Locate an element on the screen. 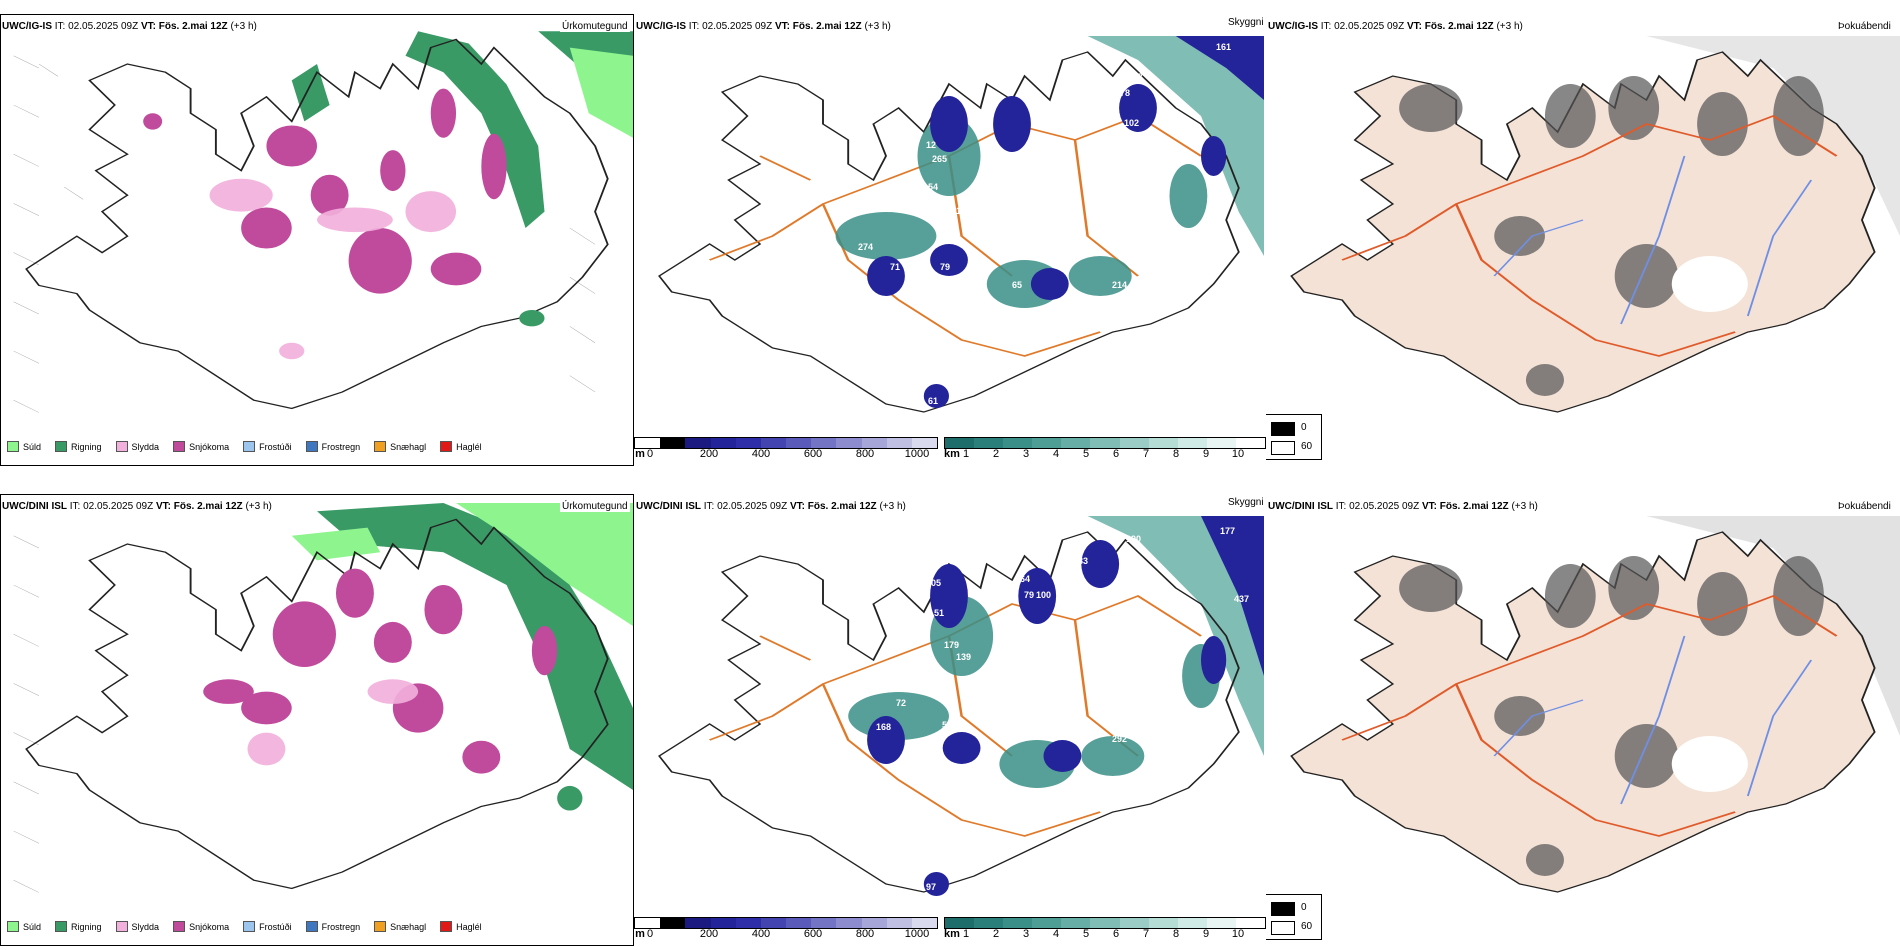 Image resolution: width=1900 pixels, height=950 pixels. visibility-colorbar-row2: km 1 2 3 4 5 6 7 8 9 10 is located at coordinates (1105, 929).